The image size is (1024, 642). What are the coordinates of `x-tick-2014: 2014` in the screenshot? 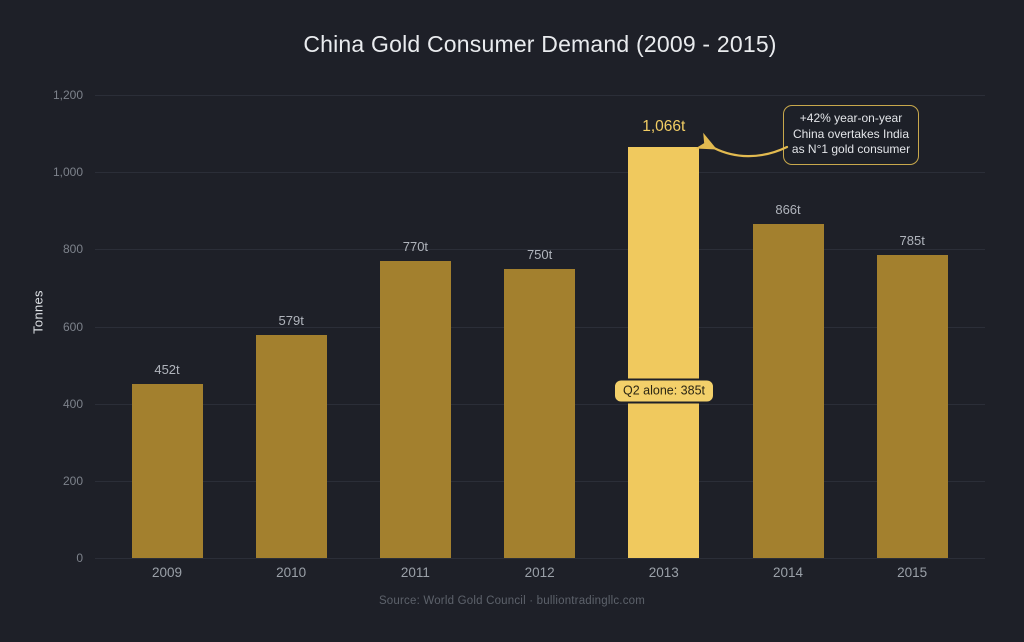 It's located at (788, 572).